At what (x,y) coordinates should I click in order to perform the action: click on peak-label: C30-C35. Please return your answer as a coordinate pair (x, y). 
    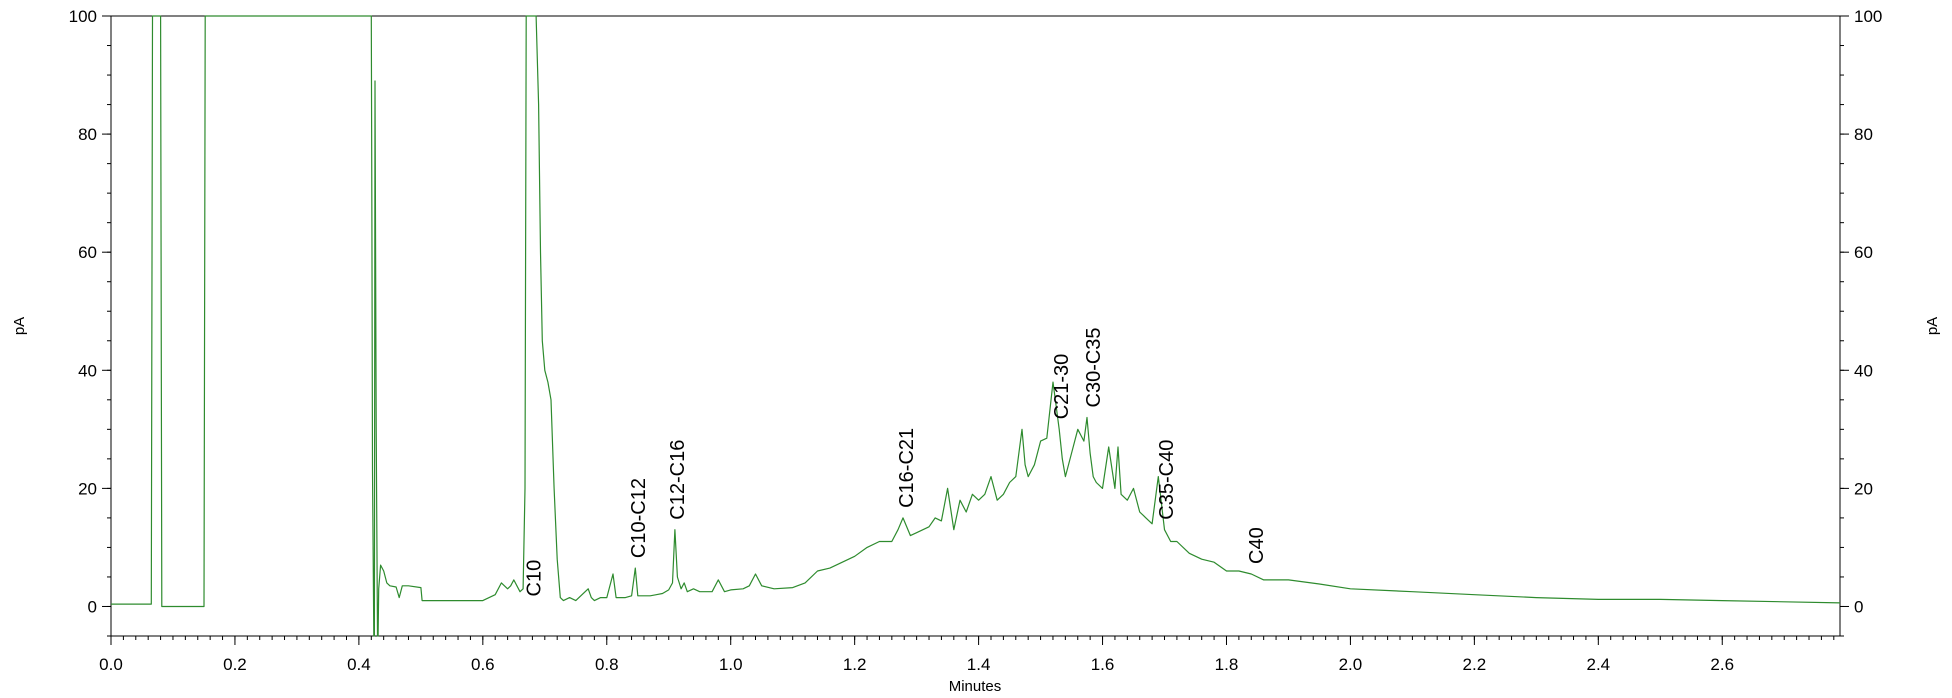
    Looking at the image, I should click on (1094, 367).